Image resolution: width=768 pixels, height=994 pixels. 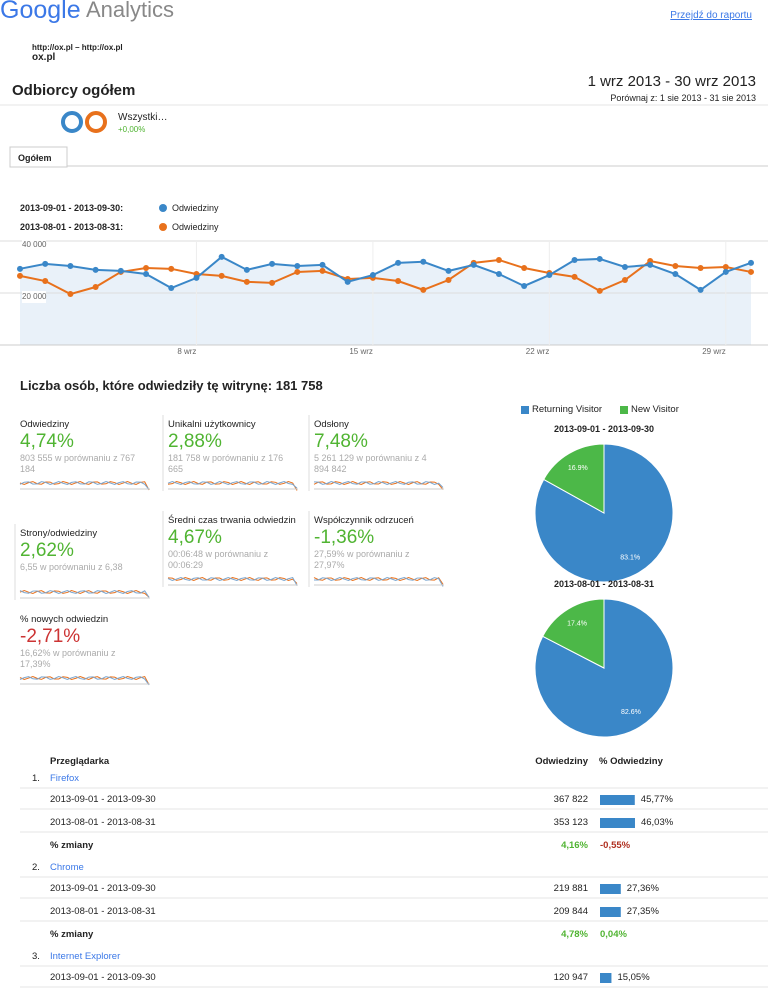 What do you see at coordinates (34, 245) in the screenshot?
I see `y-tick-label: 40 000` at bounding box center [34, 245].